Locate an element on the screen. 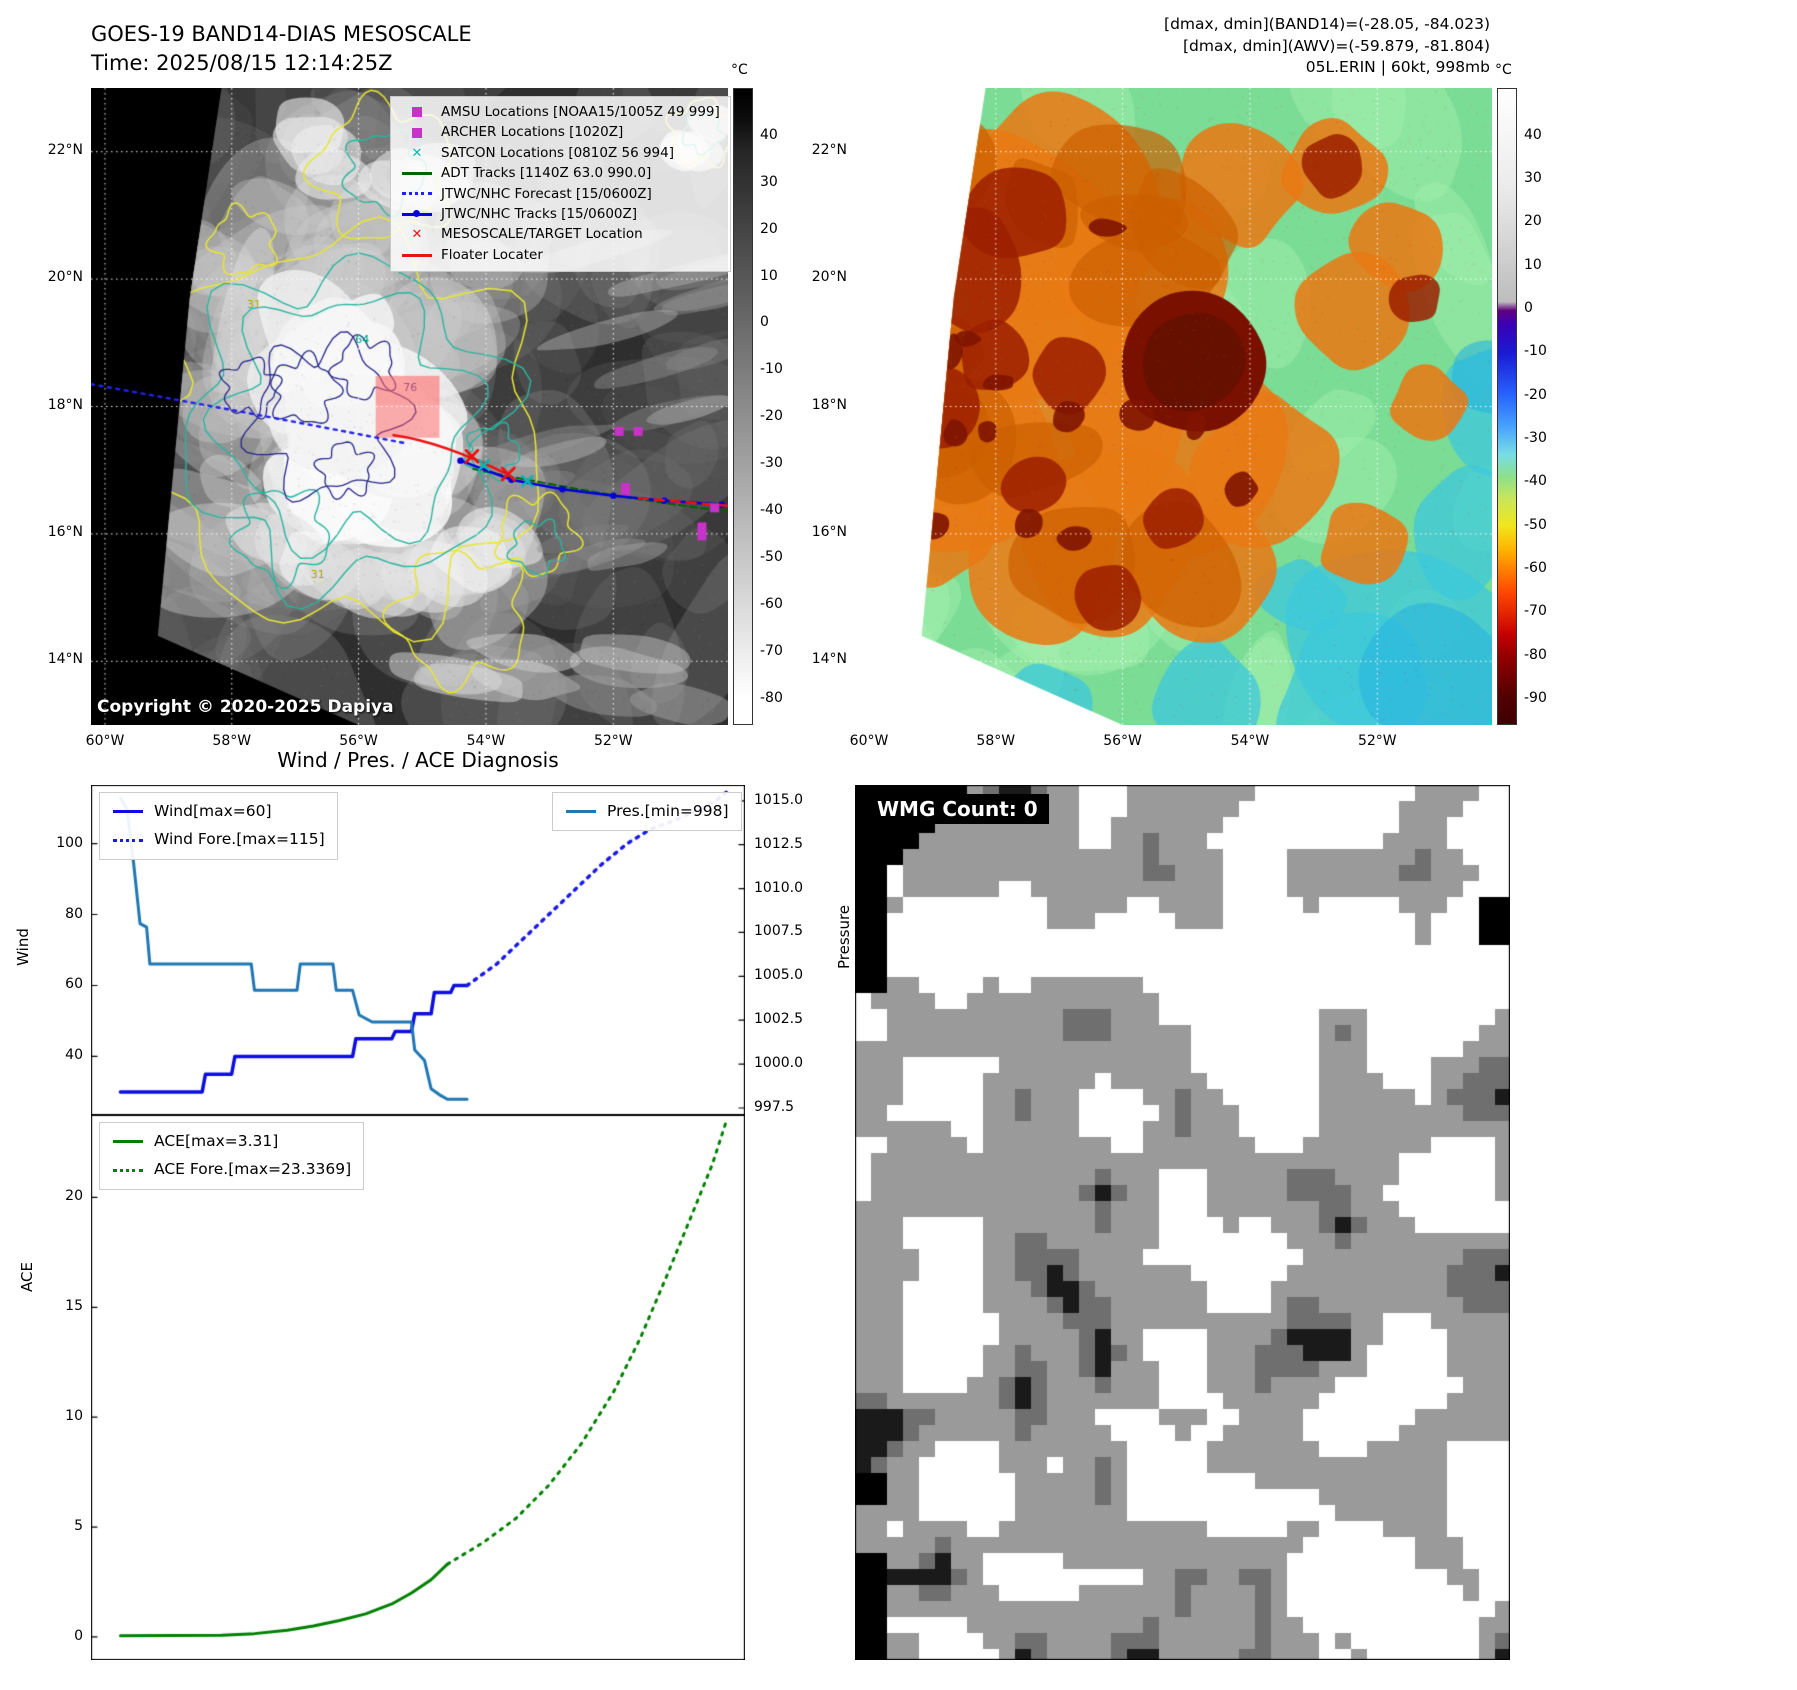  legend-label: MESOSCALE/TARGET Location is located at coordinates (542, 234).